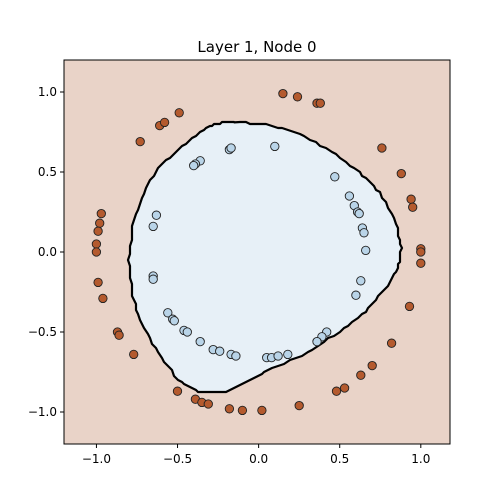 The height and width of the screenshot is (500, 500). What do you see at coordinates (96, 459) in the screenshot?
I see `x-tick-label: −1.0` at bounding box center [96, 459].